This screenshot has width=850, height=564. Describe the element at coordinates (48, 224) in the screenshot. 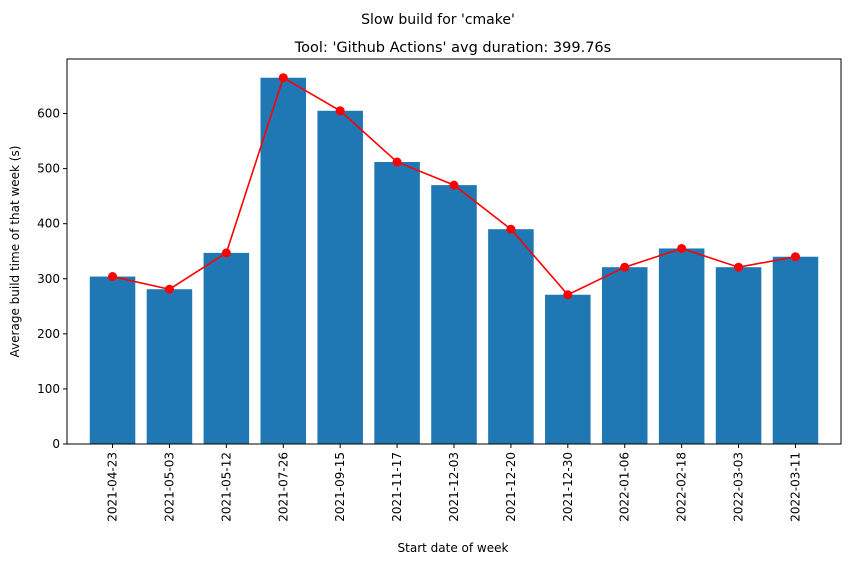

I see `y-tick-label: 400` at that location.